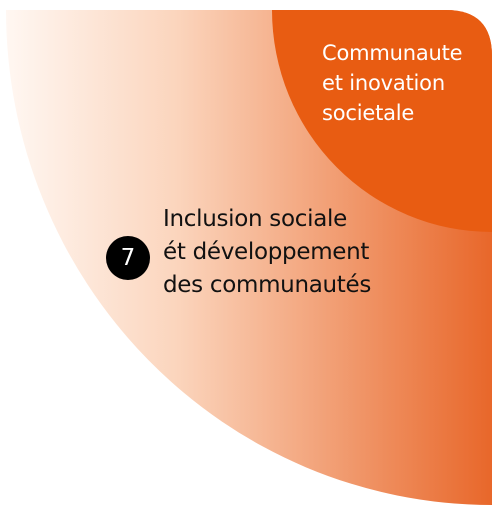 The height and width of the screenshot is (511, 498). I want to click on inner-segment-label: Communaute et inovation societale, so click(407, 83).